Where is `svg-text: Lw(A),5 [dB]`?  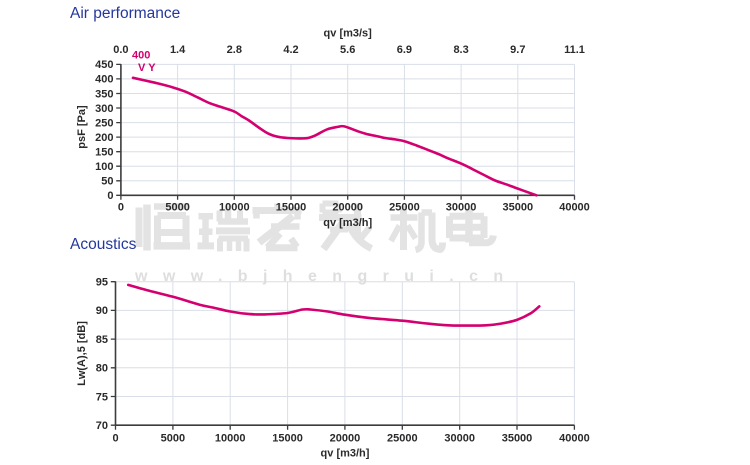
svg-text: Lw(A),5 [dB] is located at coordinates (82, 353).